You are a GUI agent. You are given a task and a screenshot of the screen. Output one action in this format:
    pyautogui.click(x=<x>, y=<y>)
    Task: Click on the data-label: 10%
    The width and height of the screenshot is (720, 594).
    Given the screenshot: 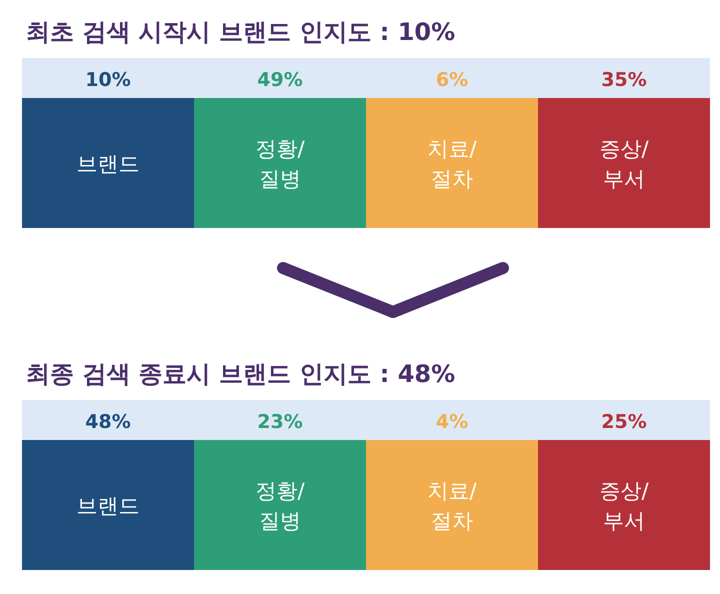 What is the action you would take?
    pyautogui.click(x=108, y=80)
    